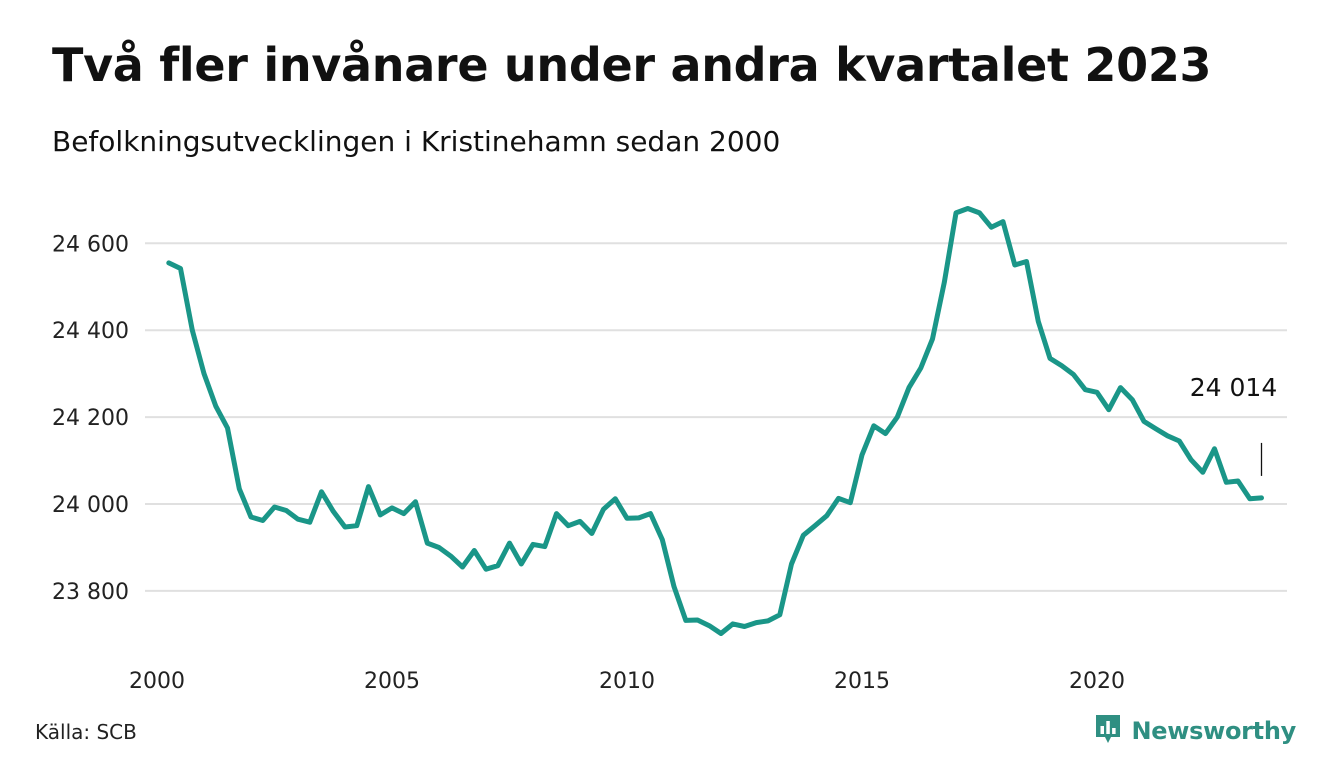 This screenshot has width=1340, height=780. I want to click on newsworthy-logo-icon, so click(1108, 731).